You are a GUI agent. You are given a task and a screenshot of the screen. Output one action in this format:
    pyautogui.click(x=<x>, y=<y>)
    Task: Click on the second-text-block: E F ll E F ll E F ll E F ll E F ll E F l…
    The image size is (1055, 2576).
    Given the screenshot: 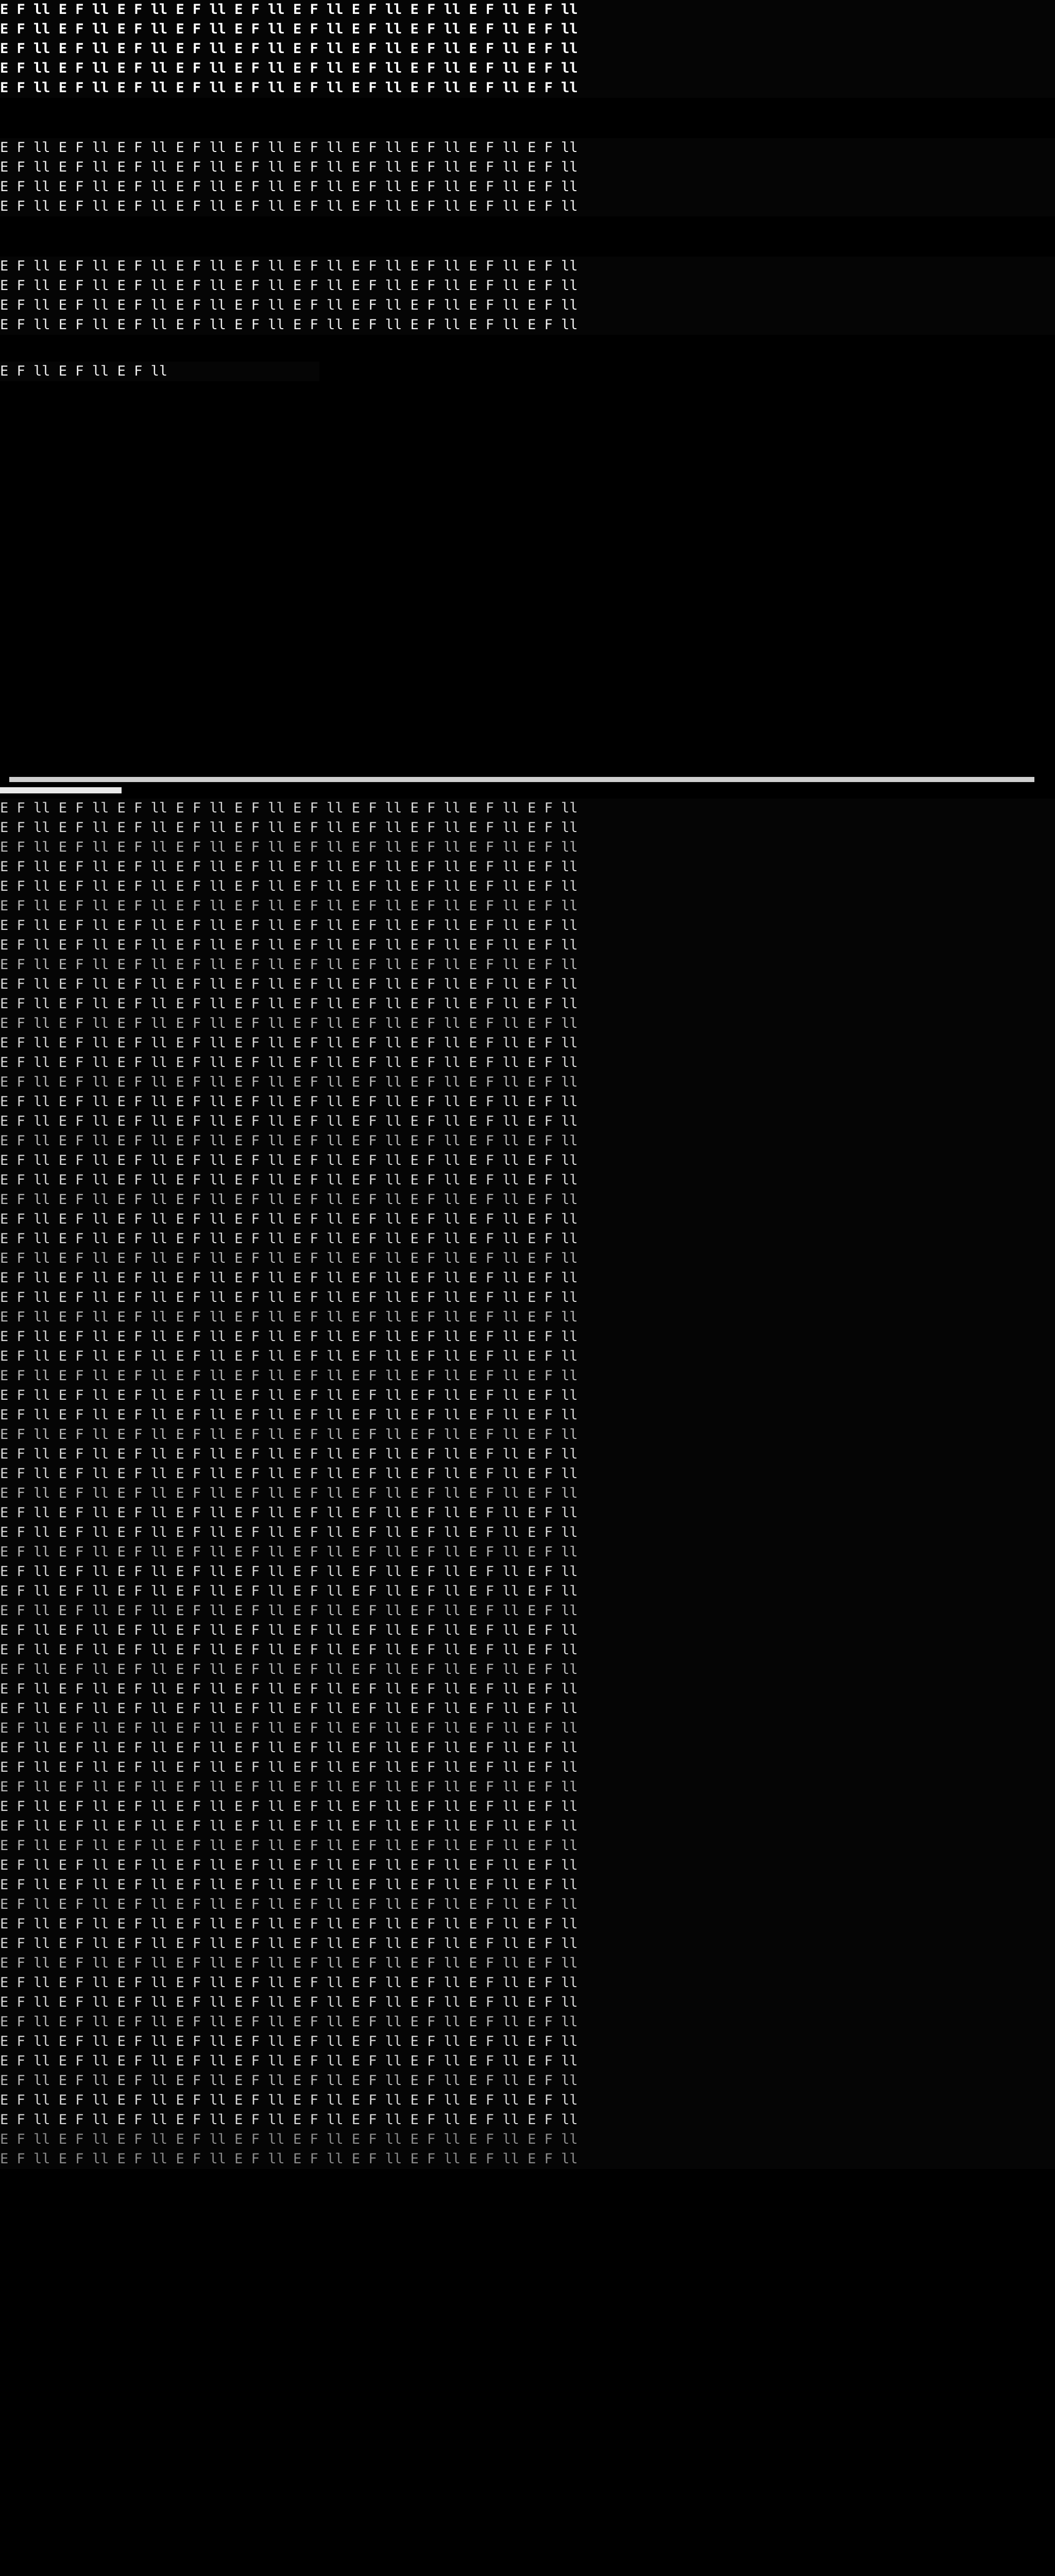 What is the action you would take?
    pyautogui.click(x=527, y=177)
    